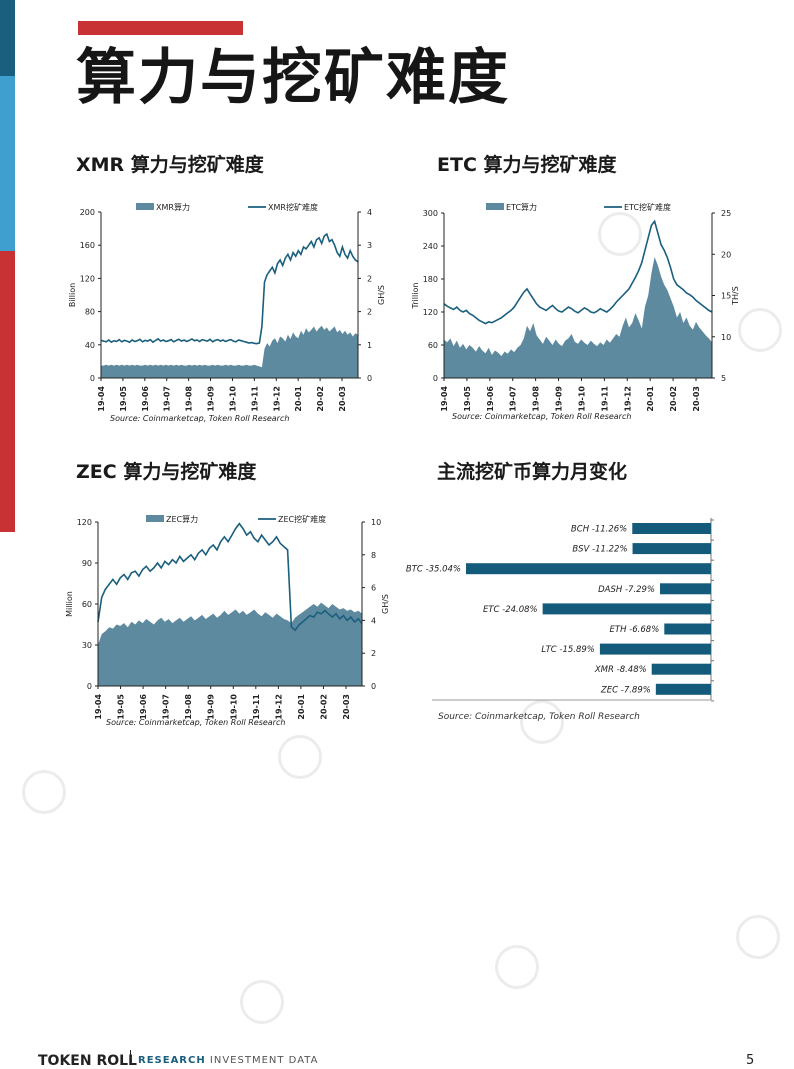  I want to click on y2-axis-title: TH/S, so click(735, 296).